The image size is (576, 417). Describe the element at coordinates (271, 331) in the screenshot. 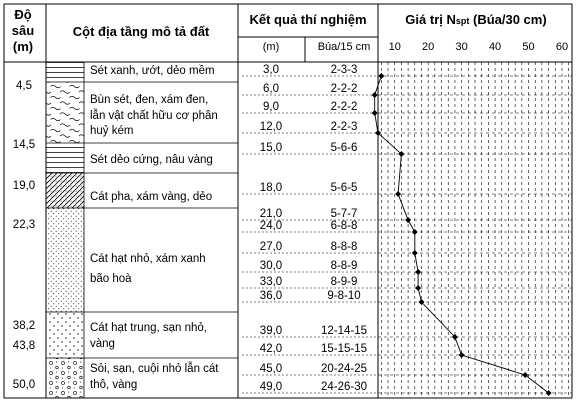

I see `test-depth: 39,0` at that location.